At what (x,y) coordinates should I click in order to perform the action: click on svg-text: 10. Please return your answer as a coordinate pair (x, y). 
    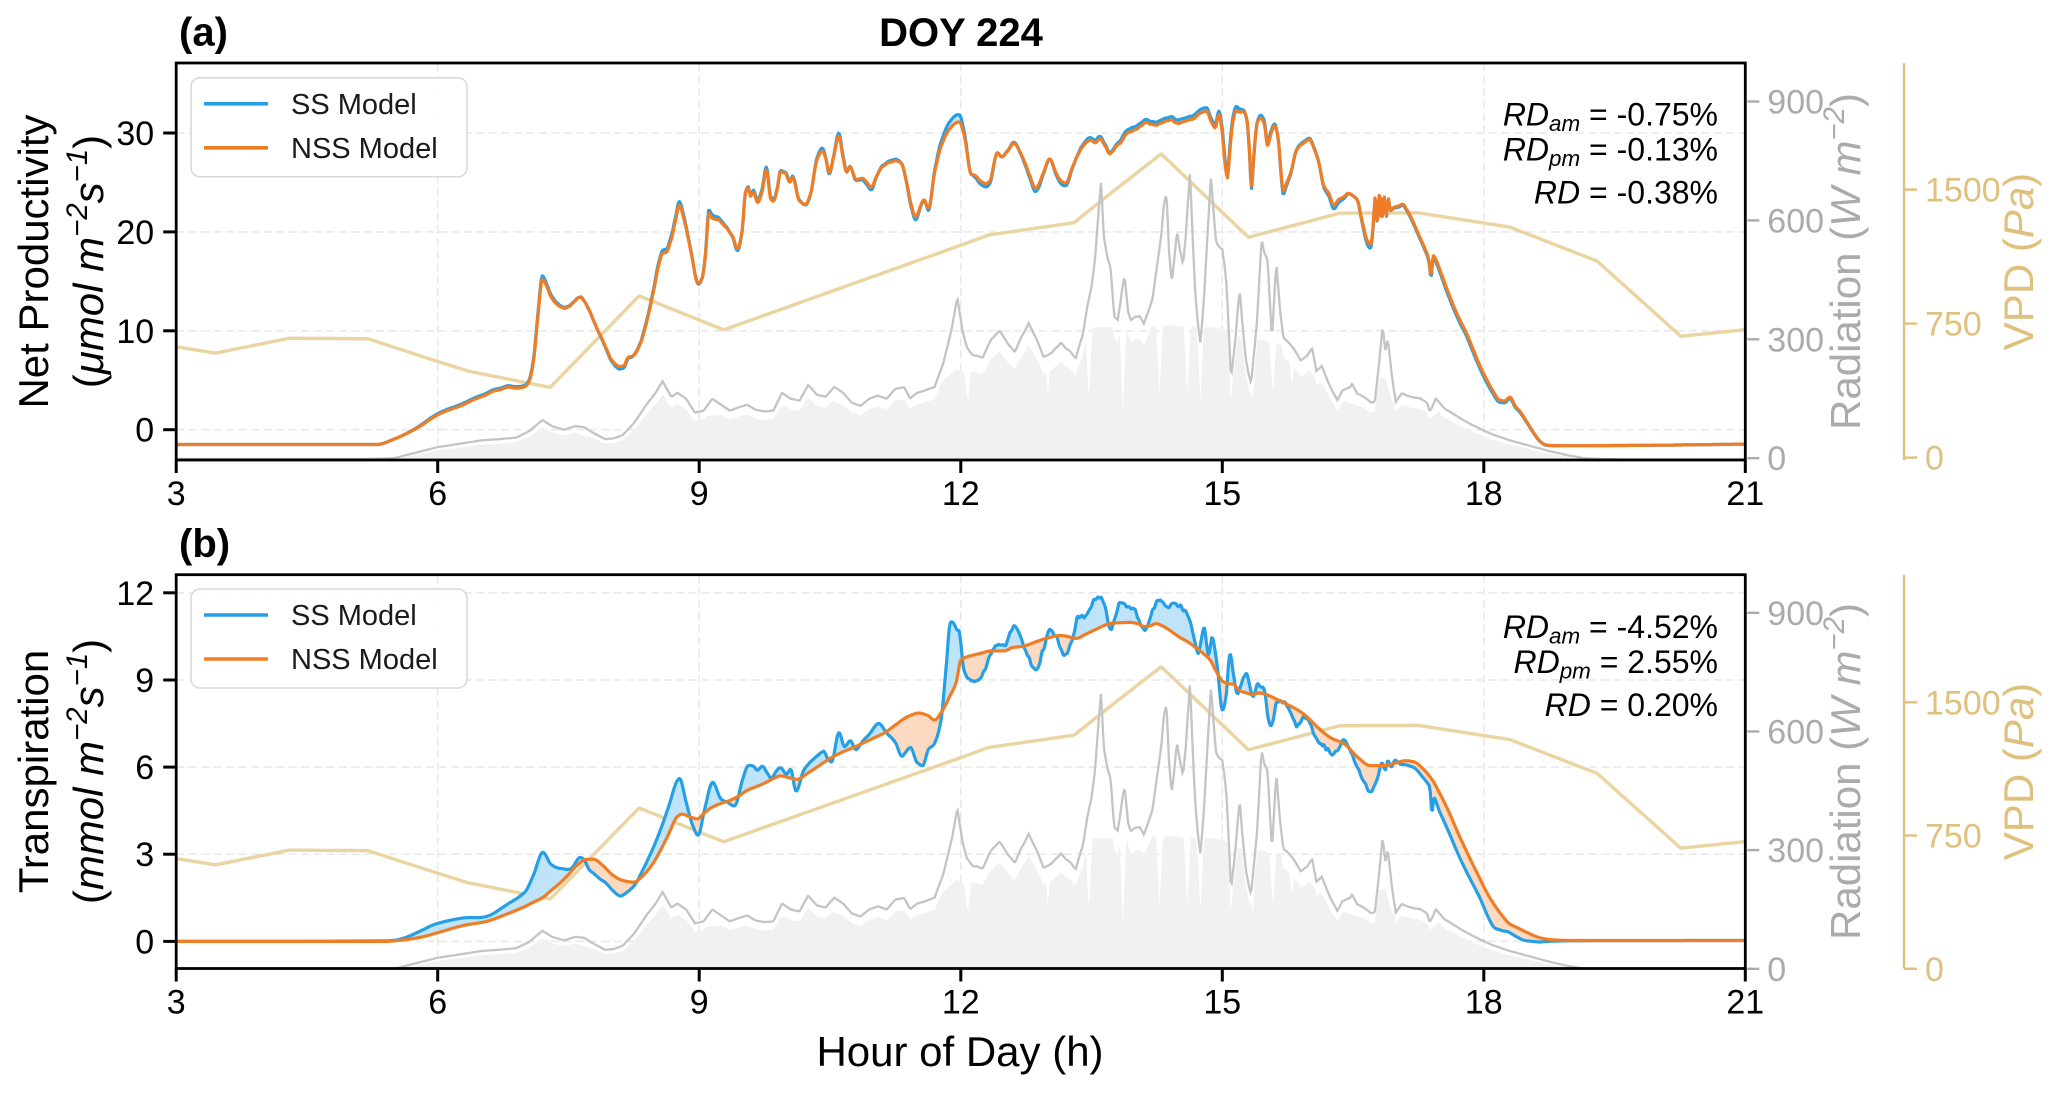
    Looking at the image, I should click on (135, 332).